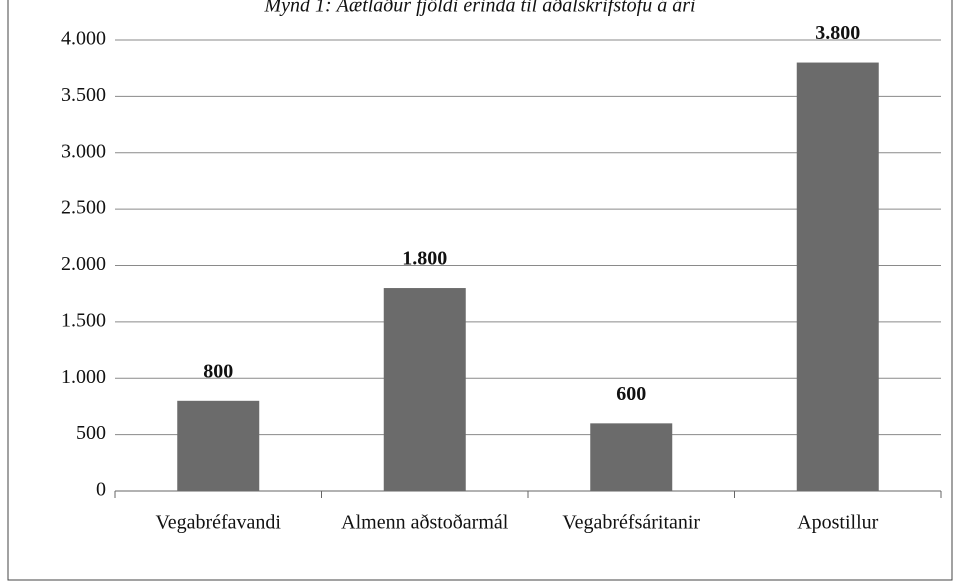  What do you see at coordinates (631, 394) in the screenshot?
I see `data-label: 600` at bounding box center [631, 394].